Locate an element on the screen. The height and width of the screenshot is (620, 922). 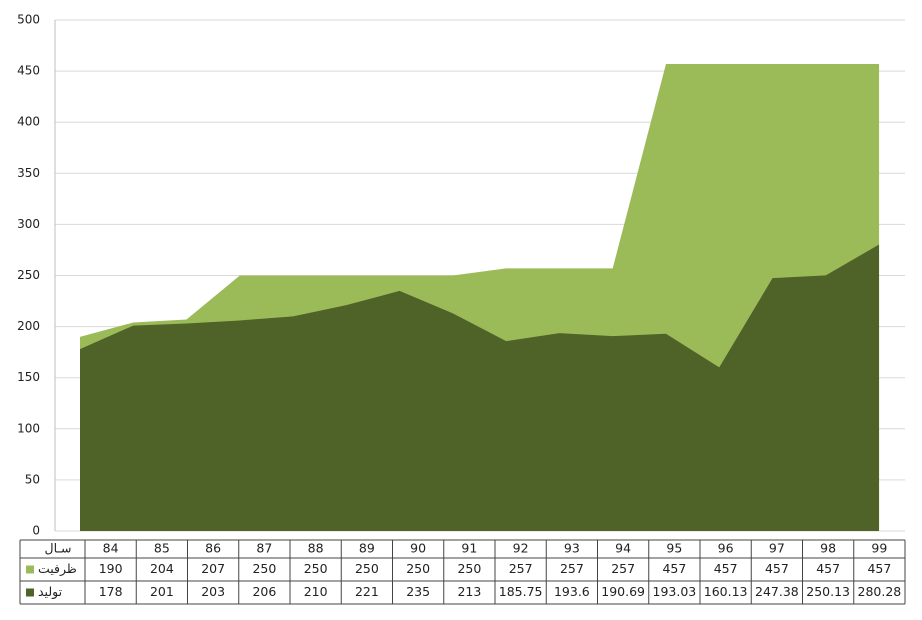
data-label: 247.38 is located at coordinates (777, 591).